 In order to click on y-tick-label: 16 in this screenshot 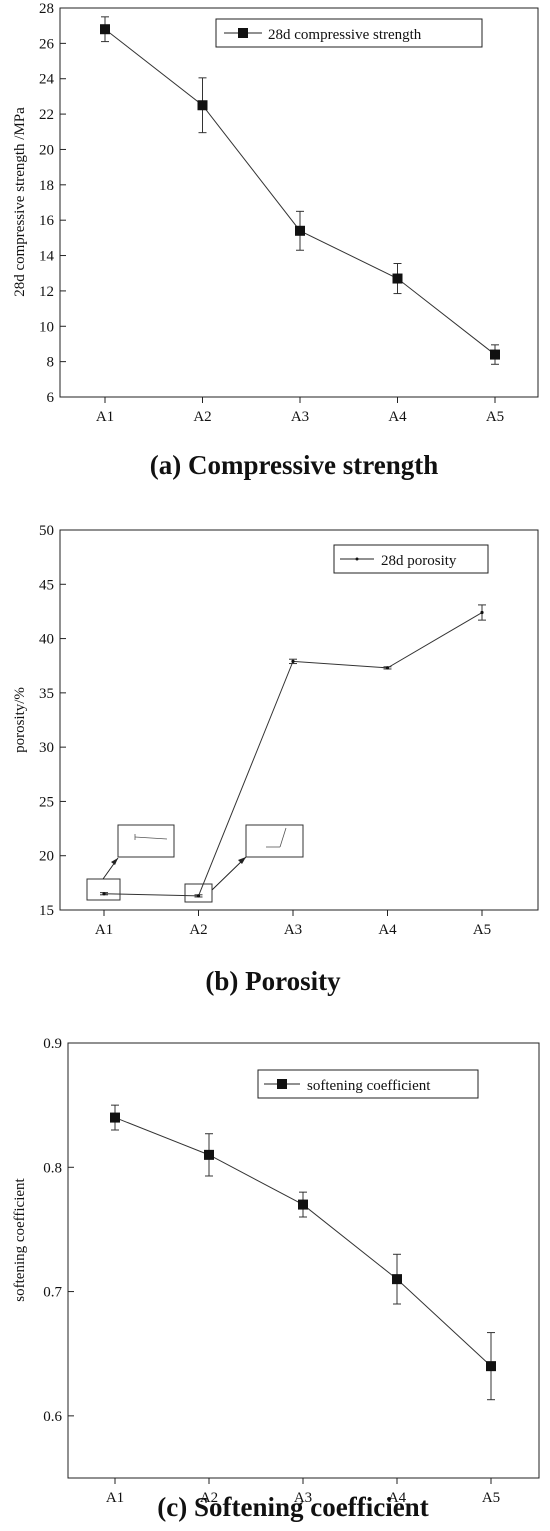, I will do `click(47, 221)`.